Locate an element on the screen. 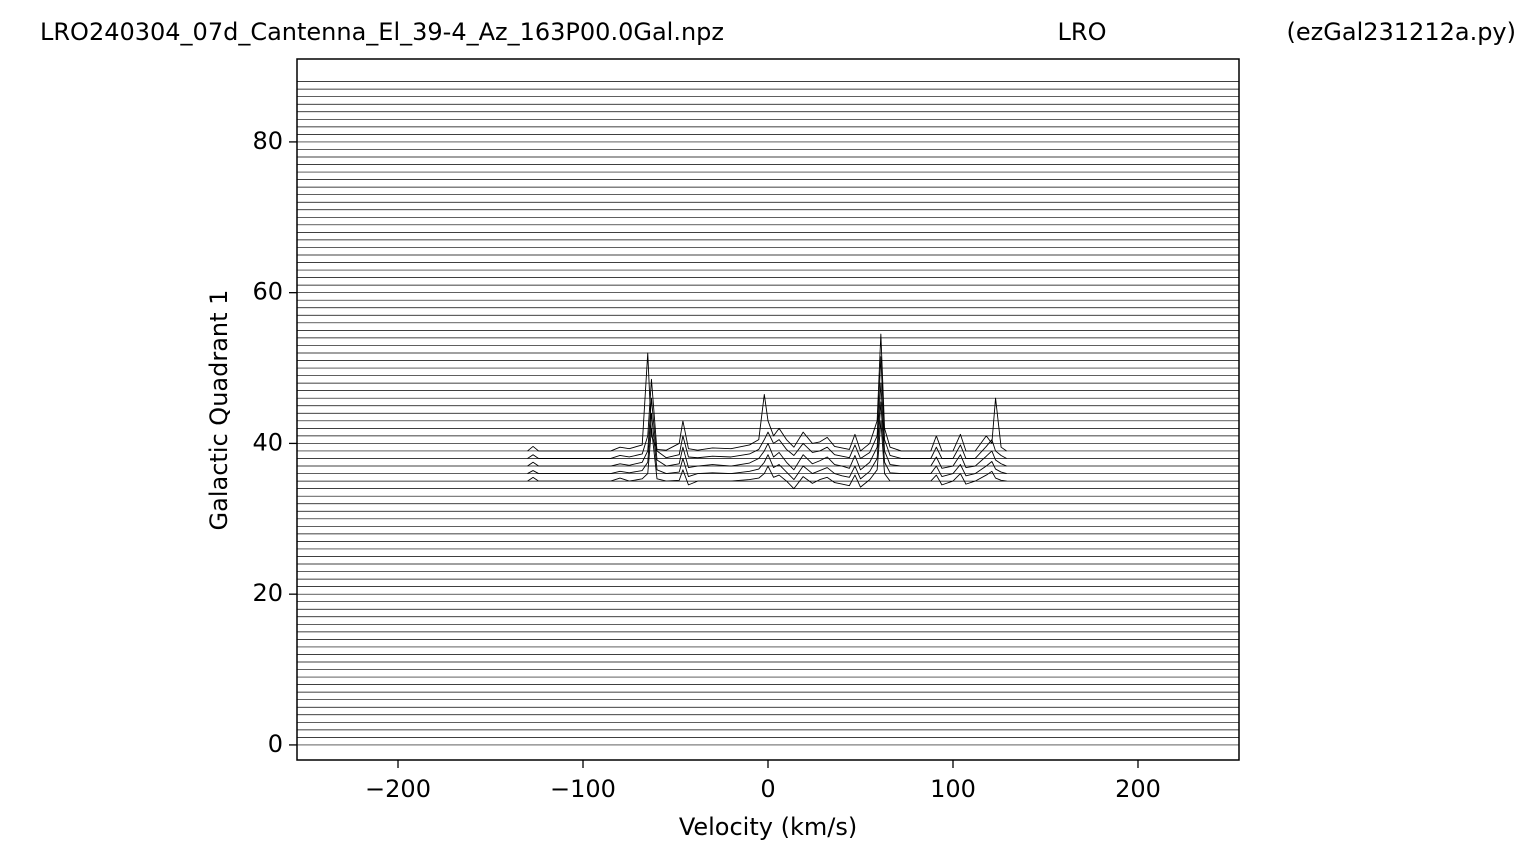  x-tick-label: 200 is located at coordinates (1138, 789).